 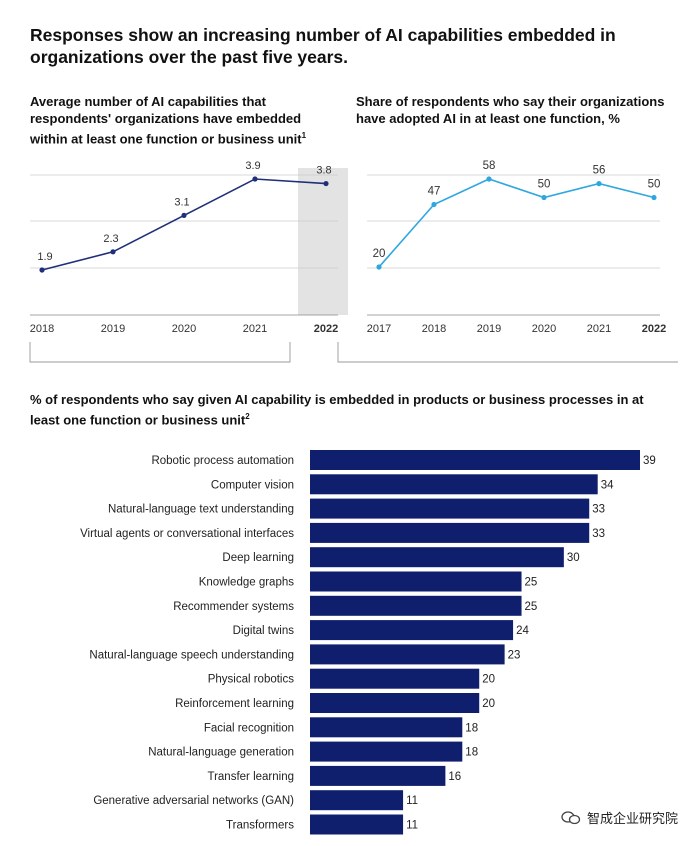 I want to click on category-label: Reinforcement learning, so click(x=234, y=704).